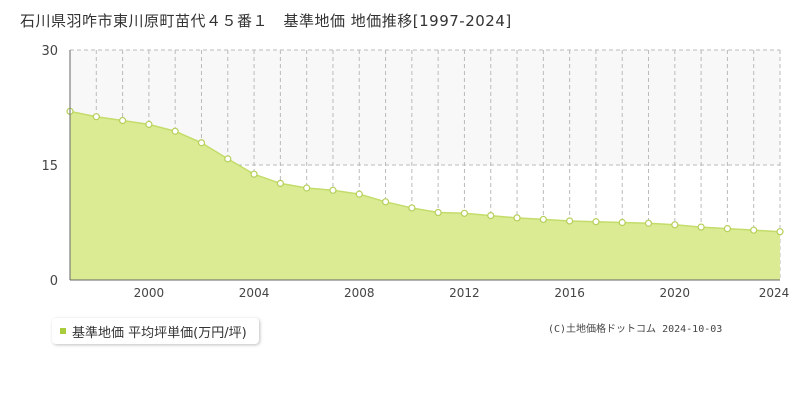  What do you see at coordinates (54, 281) in the screenshot?
I see `y-tick-label: 0` at bounding box center [54, 281].